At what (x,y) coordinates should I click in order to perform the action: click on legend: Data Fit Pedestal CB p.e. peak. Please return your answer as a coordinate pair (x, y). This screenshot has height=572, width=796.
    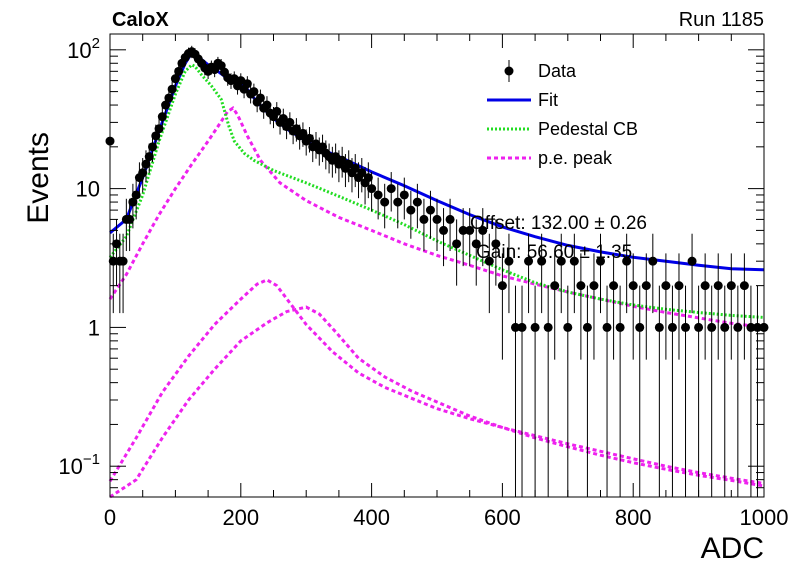
    Looking at the image, I should click on (562, 114).